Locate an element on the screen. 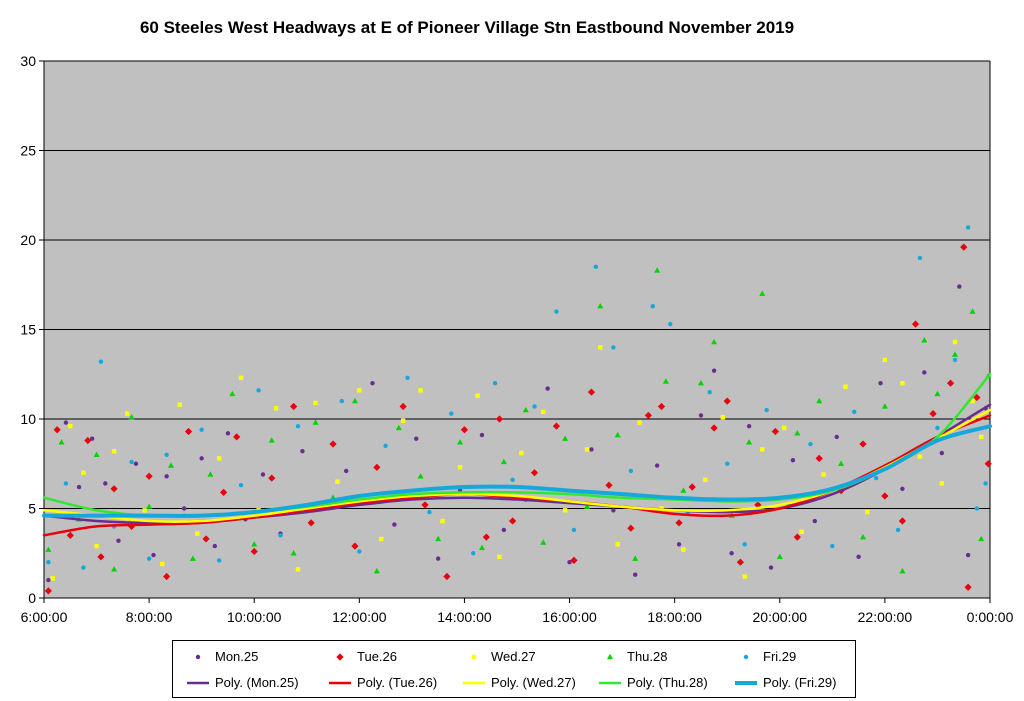 The width and height of the screenshot is (1024, 701). legend-label: Tue.26 is located at coordinates (377, 656).